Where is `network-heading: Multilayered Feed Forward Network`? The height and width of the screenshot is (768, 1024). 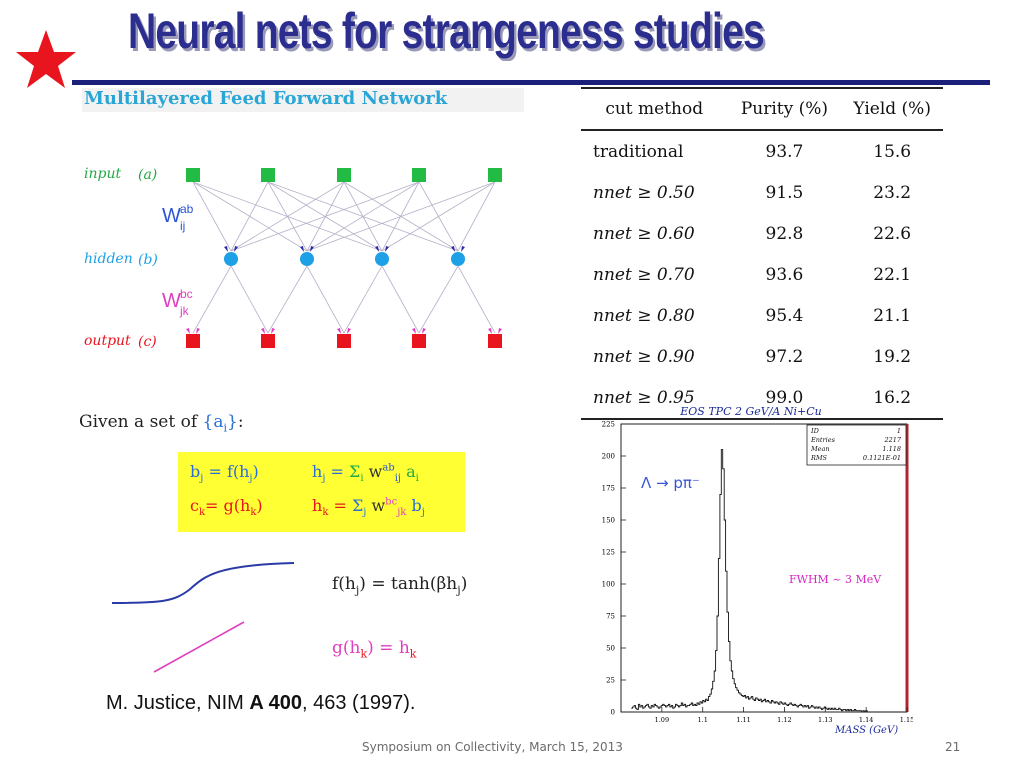
network-heading: Multilayered Feed Forward Network is located at coordinates (303, 100).